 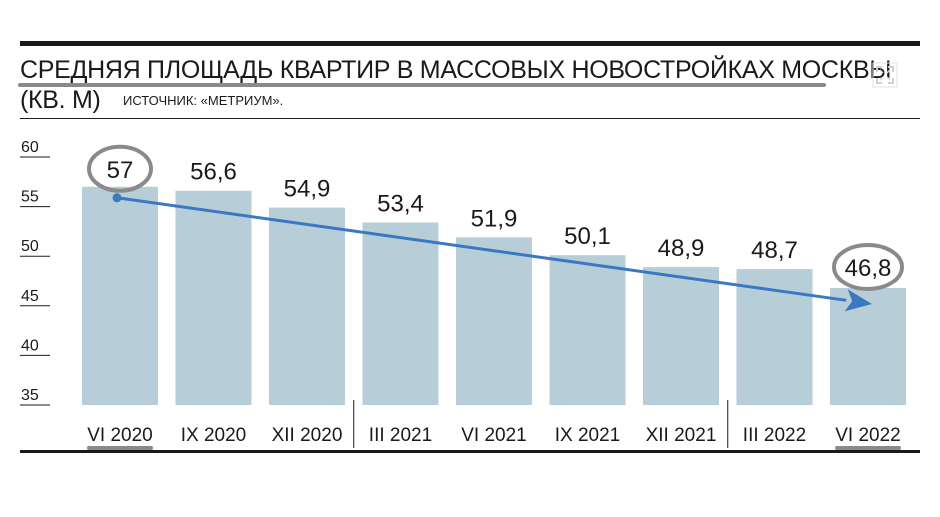 What do you see at coordinates (400, 203) in the screenshot?
I see `data-label: 53,4` at bounding box center [400, 203].